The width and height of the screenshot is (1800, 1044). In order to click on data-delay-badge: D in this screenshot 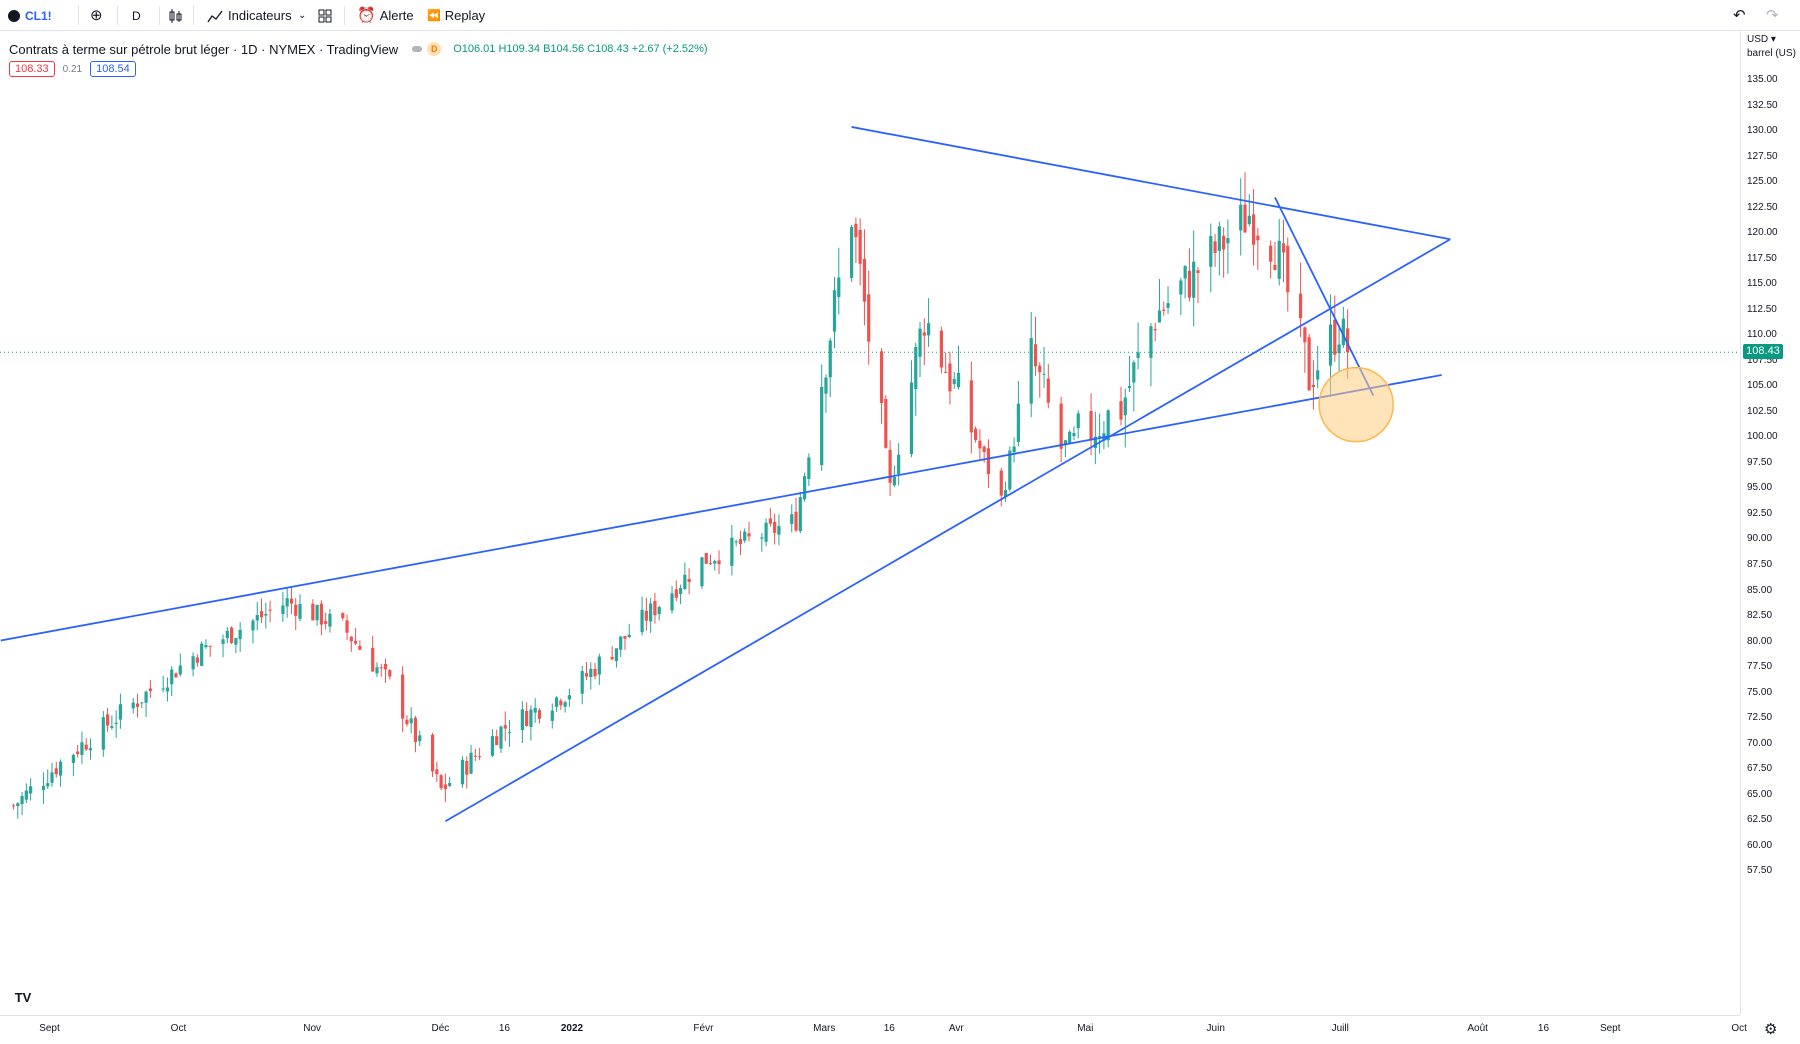, I will do `click(434, 49)`.